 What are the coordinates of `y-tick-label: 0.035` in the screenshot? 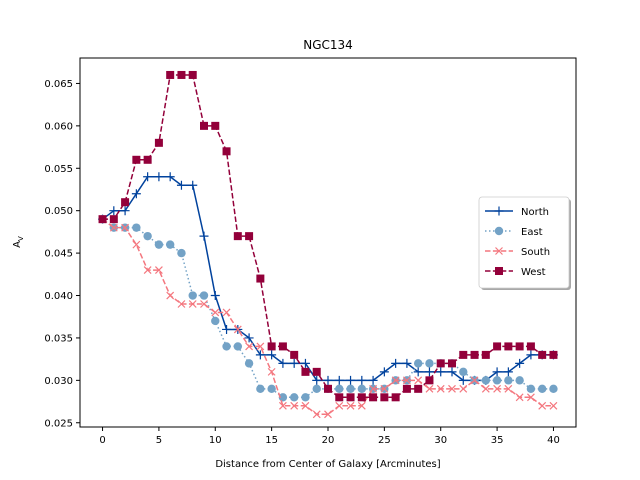 It's located at (58, 338).